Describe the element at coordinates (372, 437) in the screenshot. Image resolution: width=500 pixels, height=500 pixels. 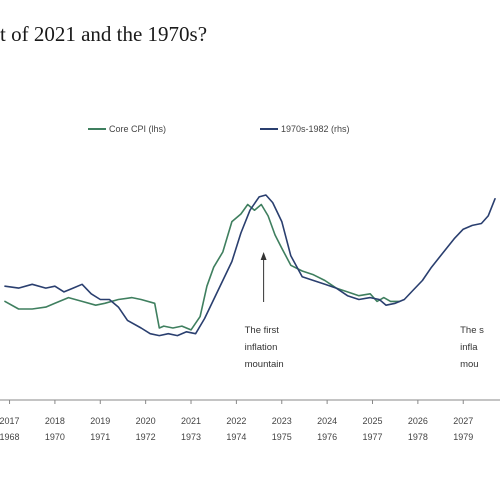
I see `x-tick-label-bottom: 1977` at that location.